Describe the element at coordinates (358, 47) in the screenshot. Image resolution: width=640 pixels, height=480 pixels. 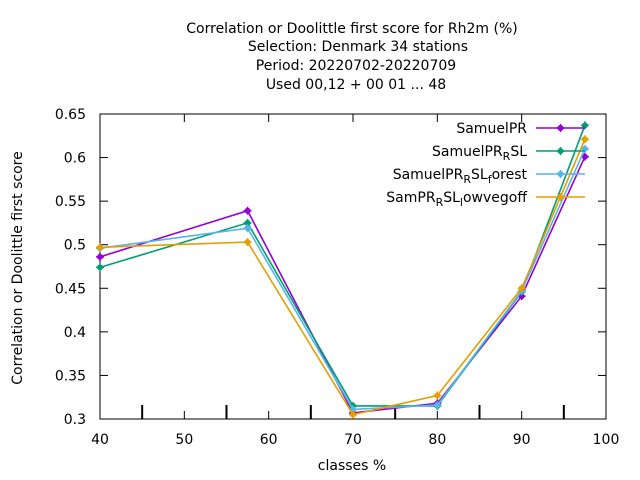
I see `title-line-2: Selection: Denmark 34 stations` at that location.